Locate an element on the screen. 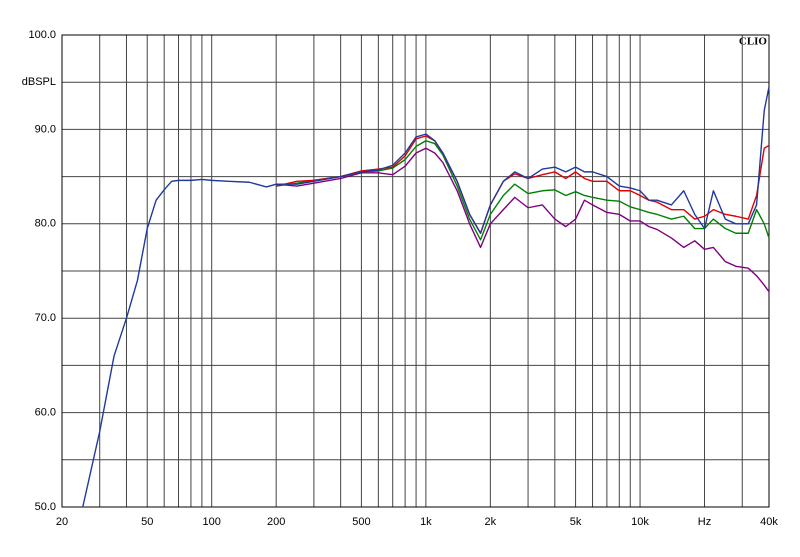 This screenshot has width=800, height=557. x-tick-label: 1k is located at coordinates (426, 522).